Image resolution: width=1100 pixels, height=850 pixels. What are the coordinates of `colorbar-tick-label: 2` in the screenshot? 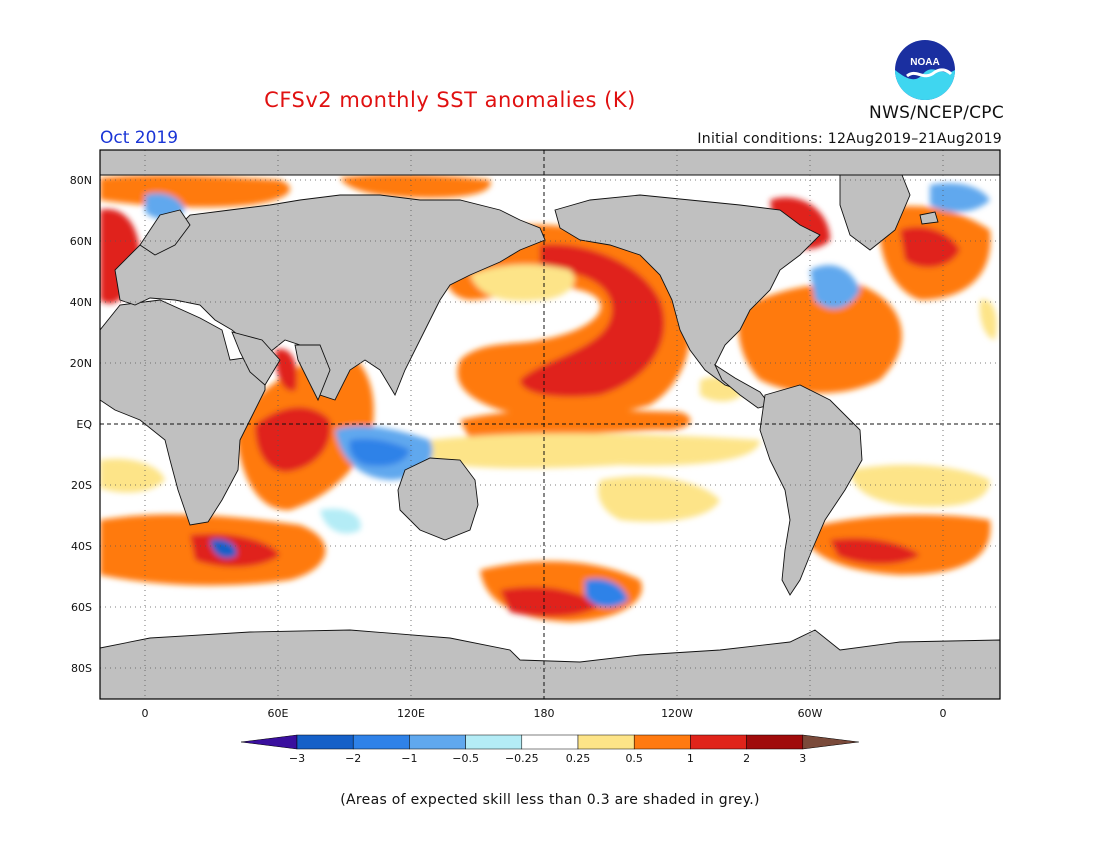 It's located at (746, 758).